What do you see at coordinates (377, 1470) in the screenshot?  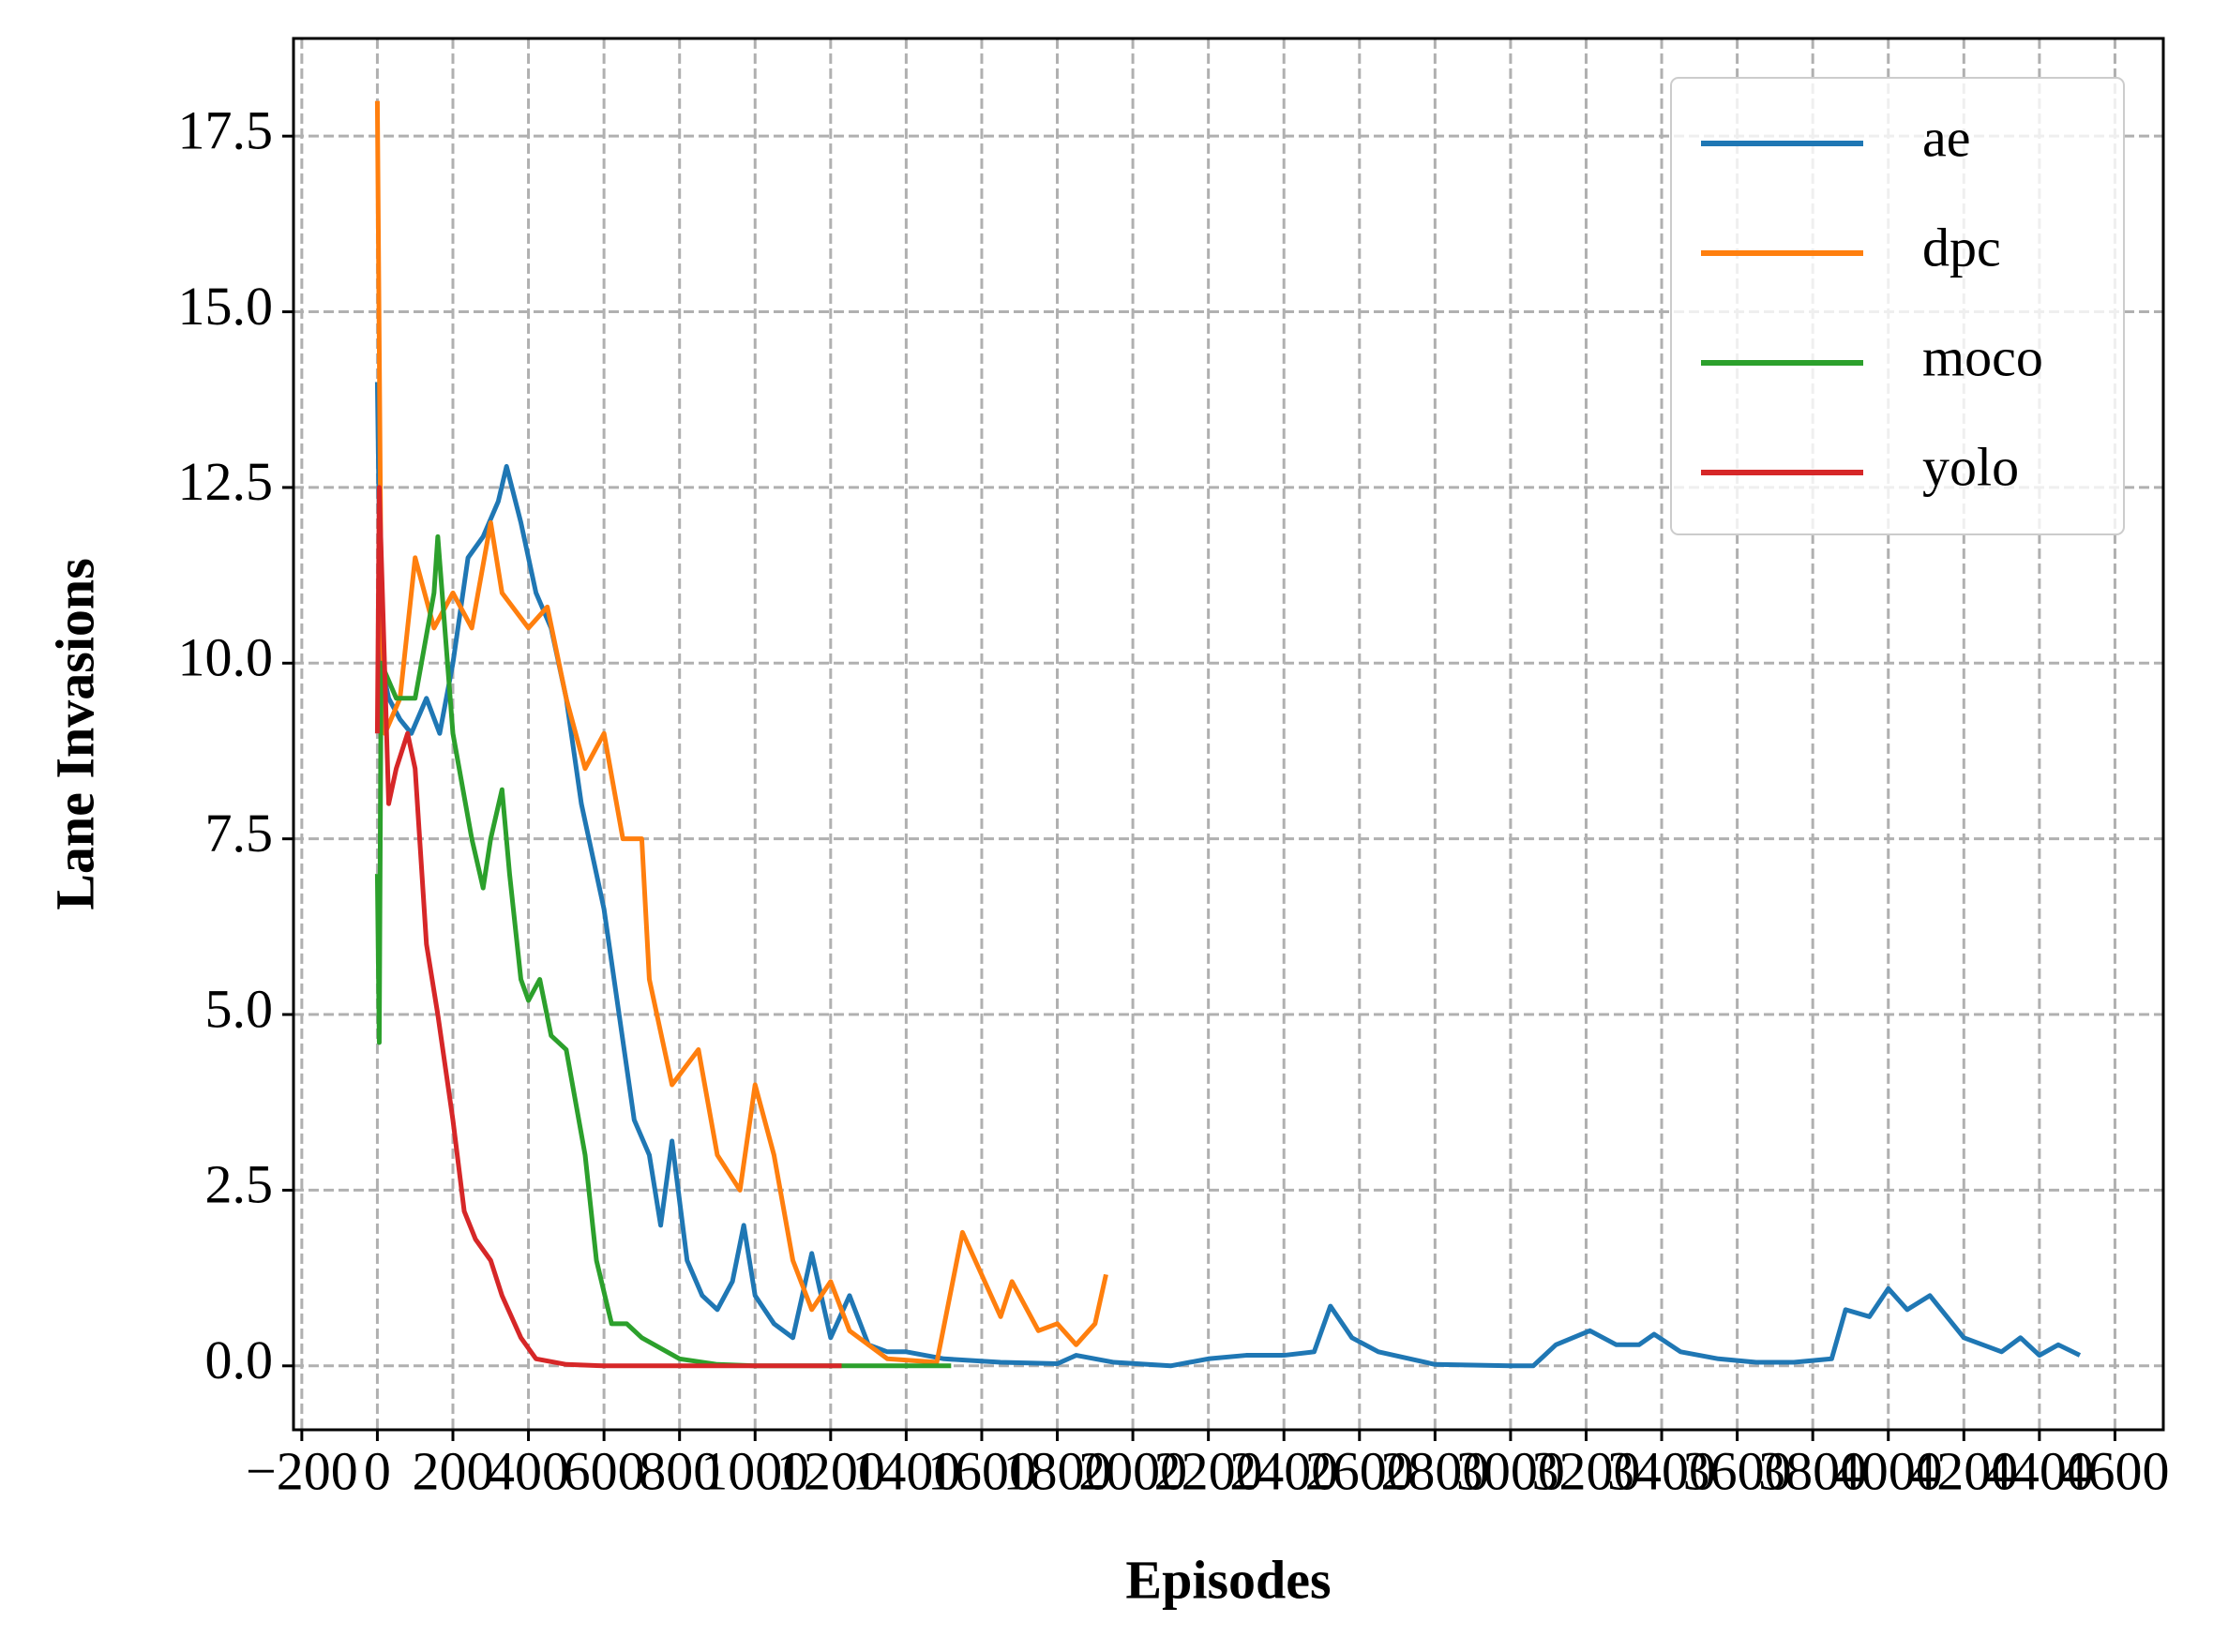 I see `x-tick-label: 0` at bounding box center [377, 1470].